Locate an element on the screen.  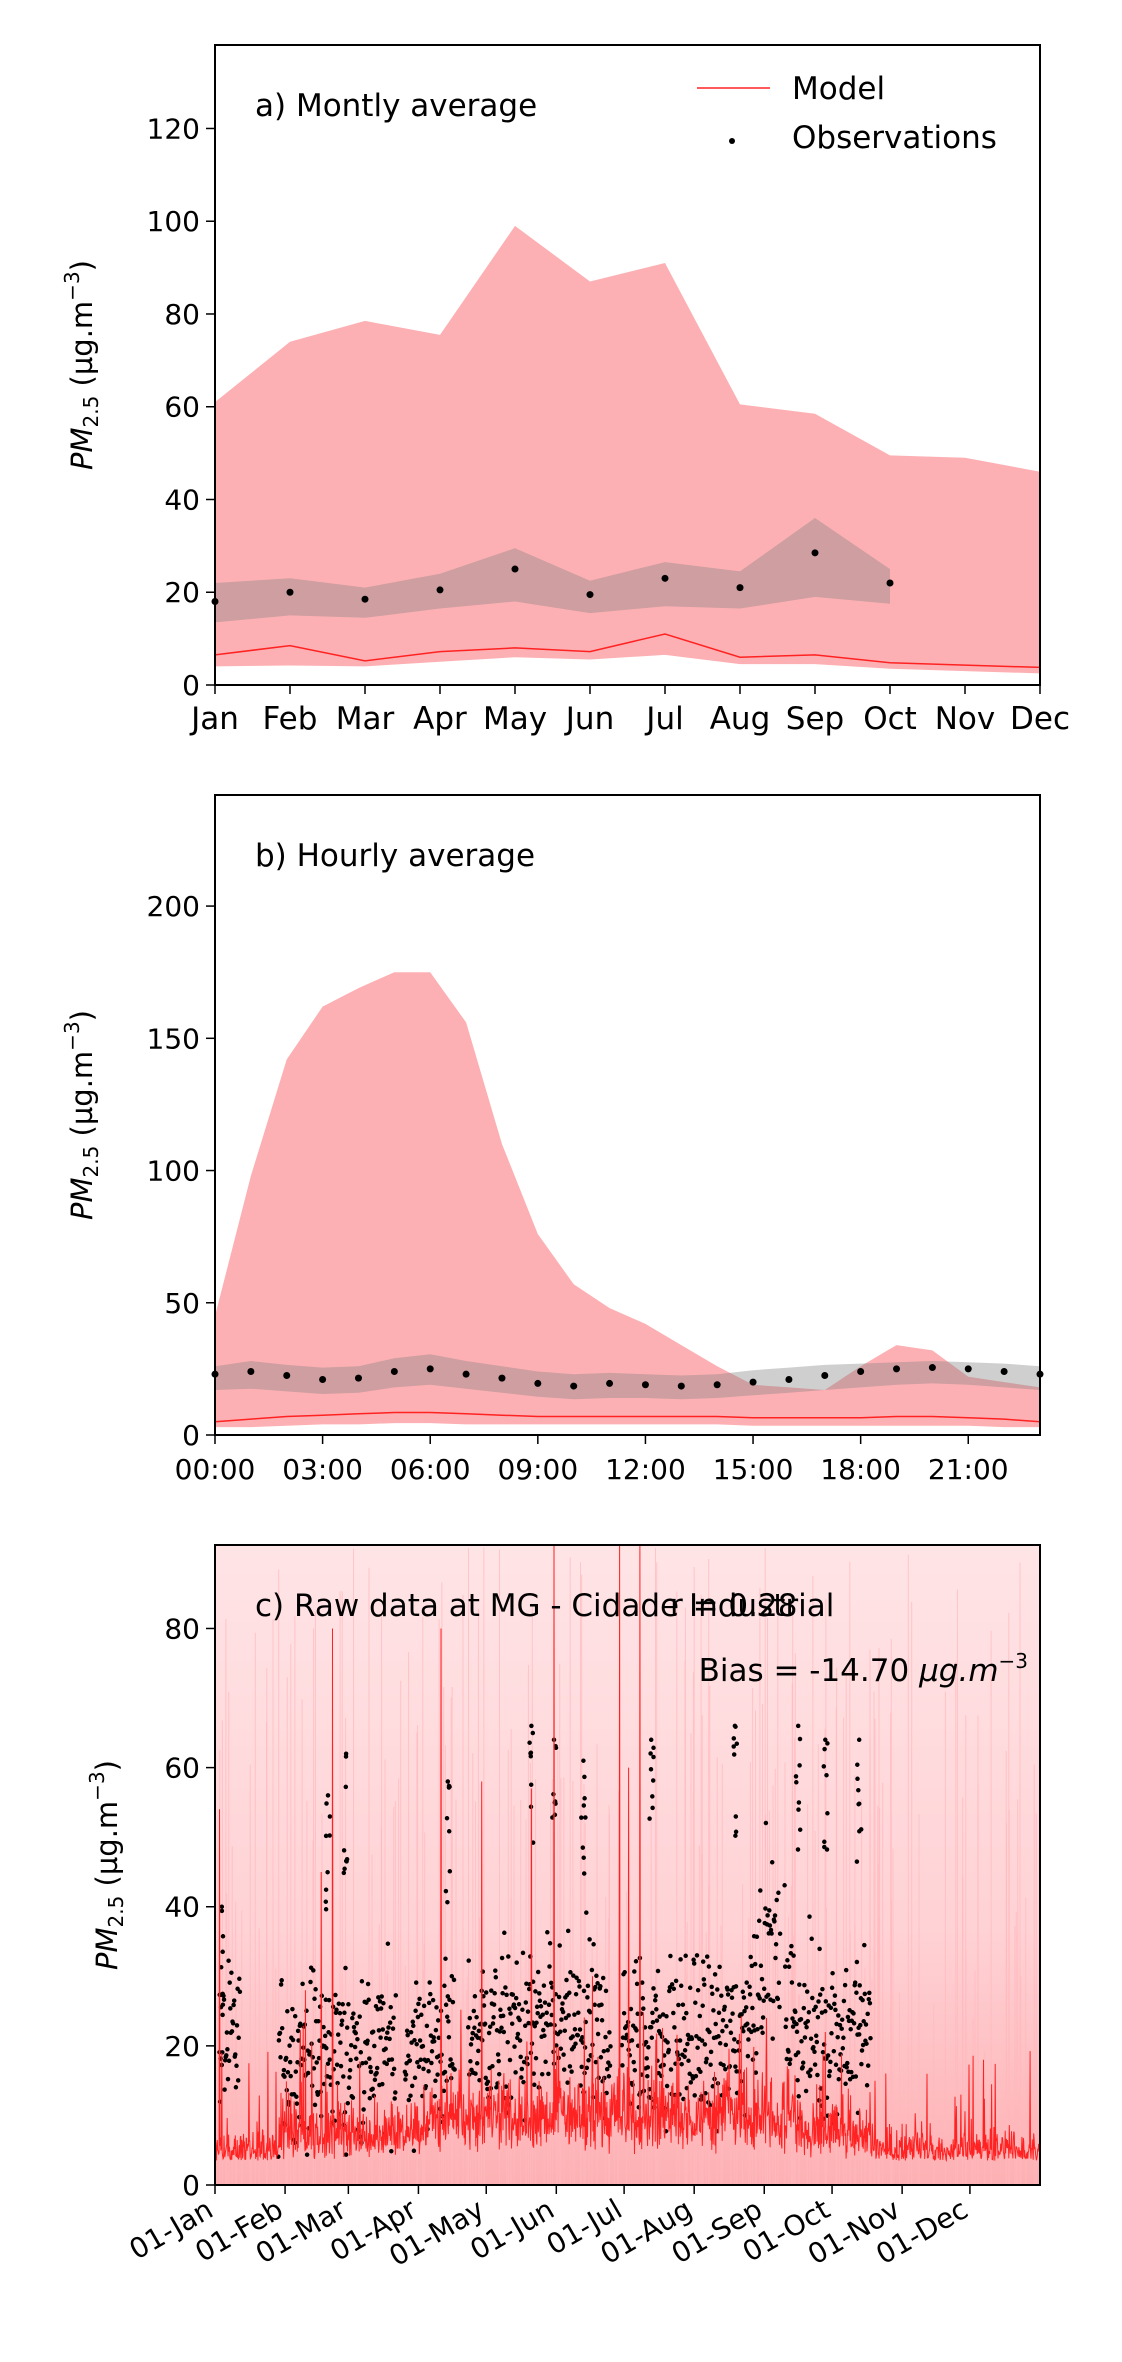
x-tick-label: 21:00 is located at coordinates (968, 1469).